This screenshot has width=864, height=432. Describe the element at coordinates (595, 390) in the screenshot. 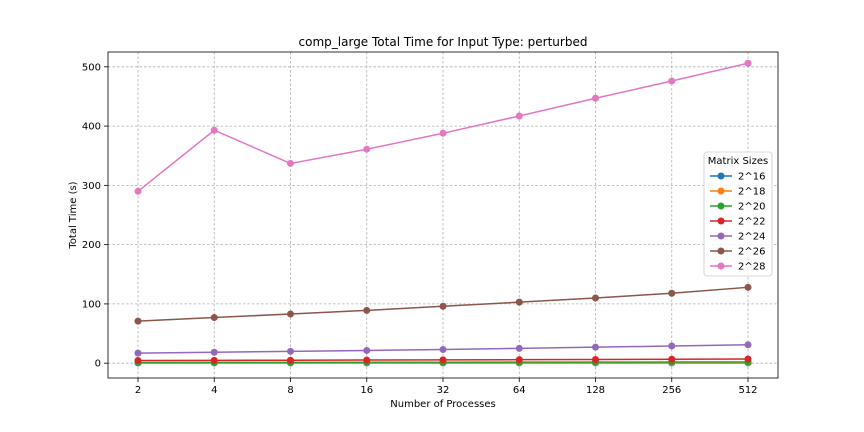

I see `x-tick-label: 128` at that location.